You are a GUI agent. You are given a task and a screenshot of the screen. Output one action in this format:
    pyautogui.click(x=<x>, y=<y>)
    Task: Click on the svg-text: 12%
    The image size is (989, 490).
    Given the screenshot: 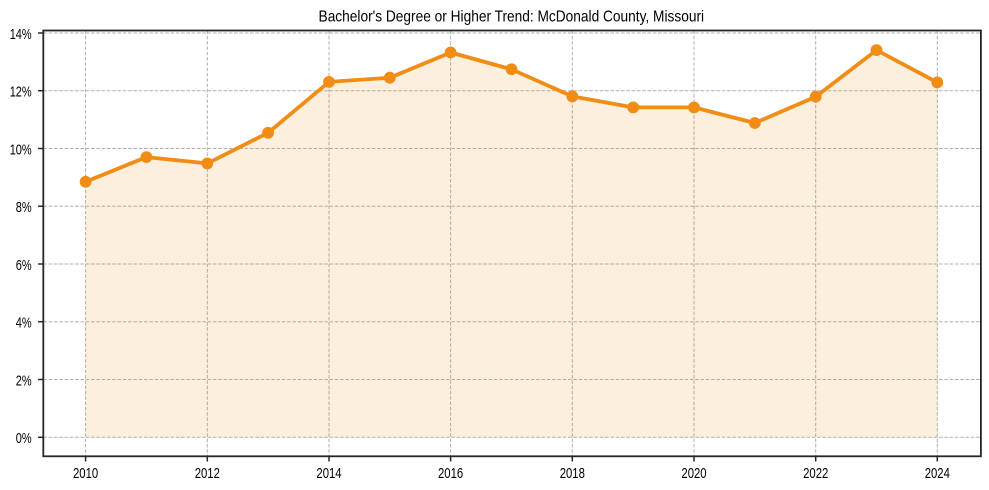 What is the action you would take?
    pyautogui.click(x=21, y=92)
    